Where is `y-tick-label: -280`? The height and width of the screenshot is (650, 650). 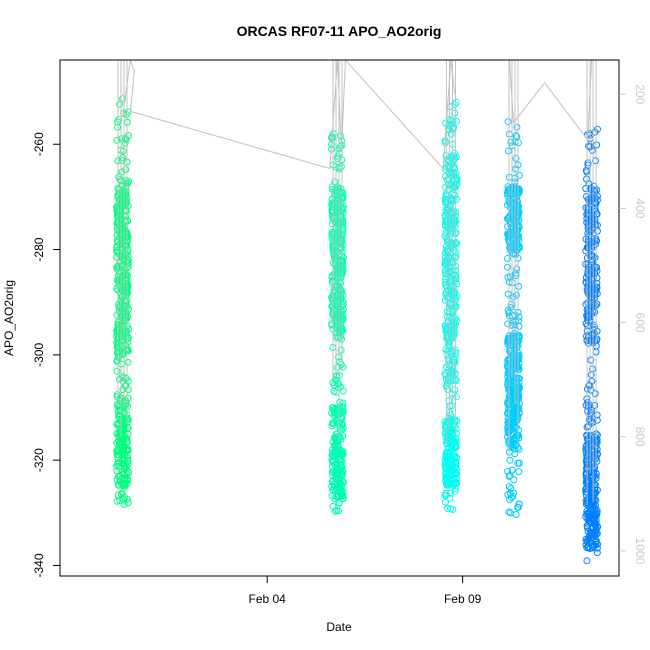 y-tick-label: -280 is located at coordinates (39, 249).